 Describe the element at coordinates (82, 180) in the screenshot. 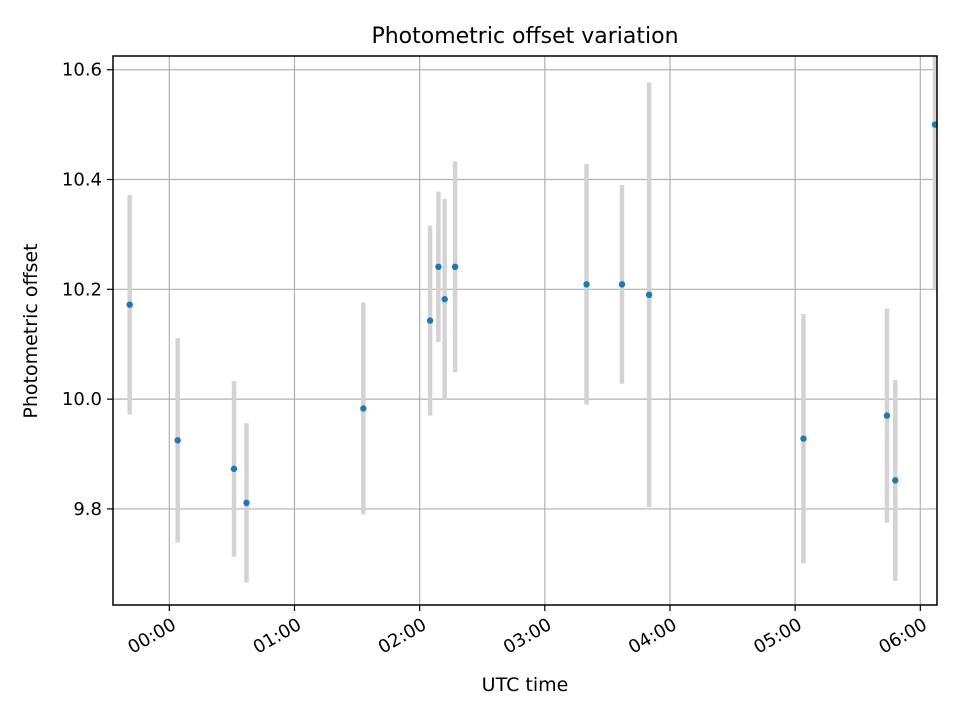

I see `y-tick-label: 10.4` at that location.